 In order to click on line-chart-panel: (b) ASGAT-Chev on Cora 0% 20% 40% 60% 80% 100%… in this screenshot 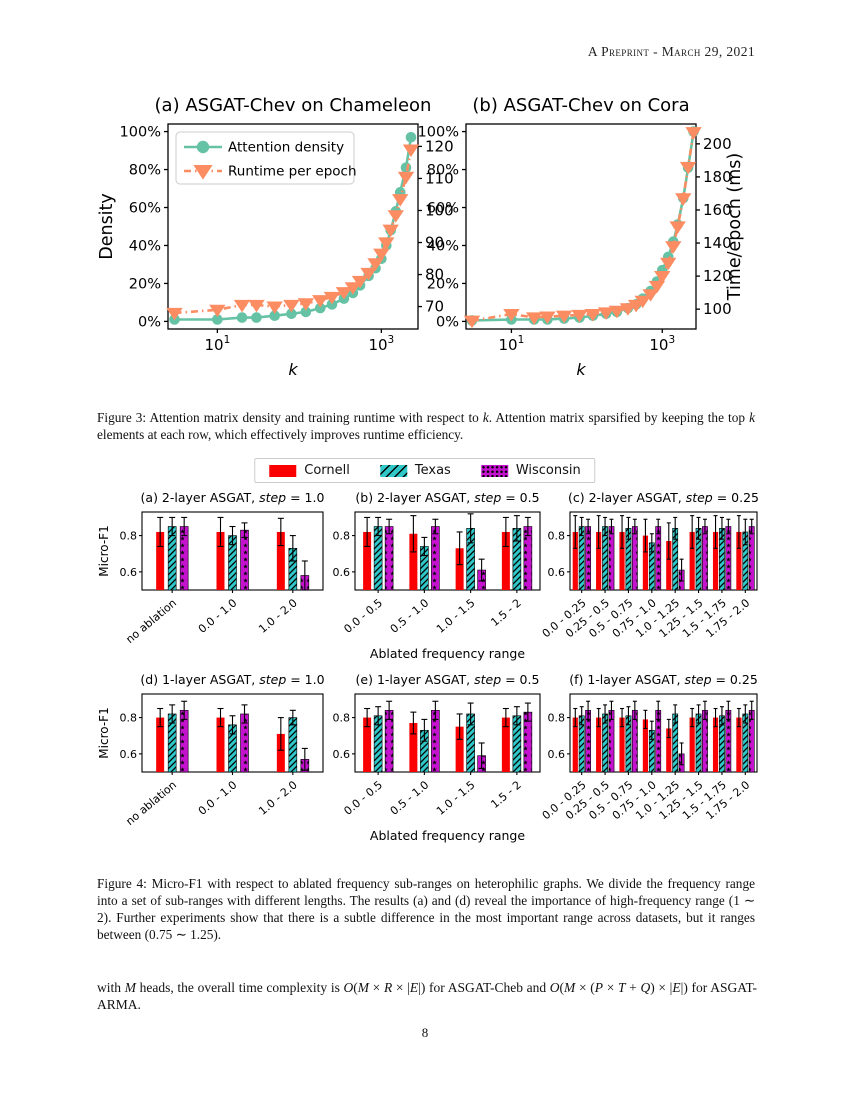, I will do `click(581, 237)`.